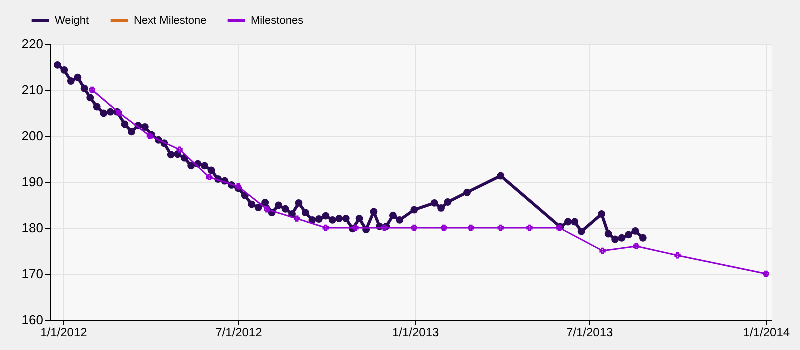 Image resolution: width=800 pixels, height=350 pixels. Describe the element at coordinates (72, 20) in the screenshot. I see `legend-label: Weight` at that location.